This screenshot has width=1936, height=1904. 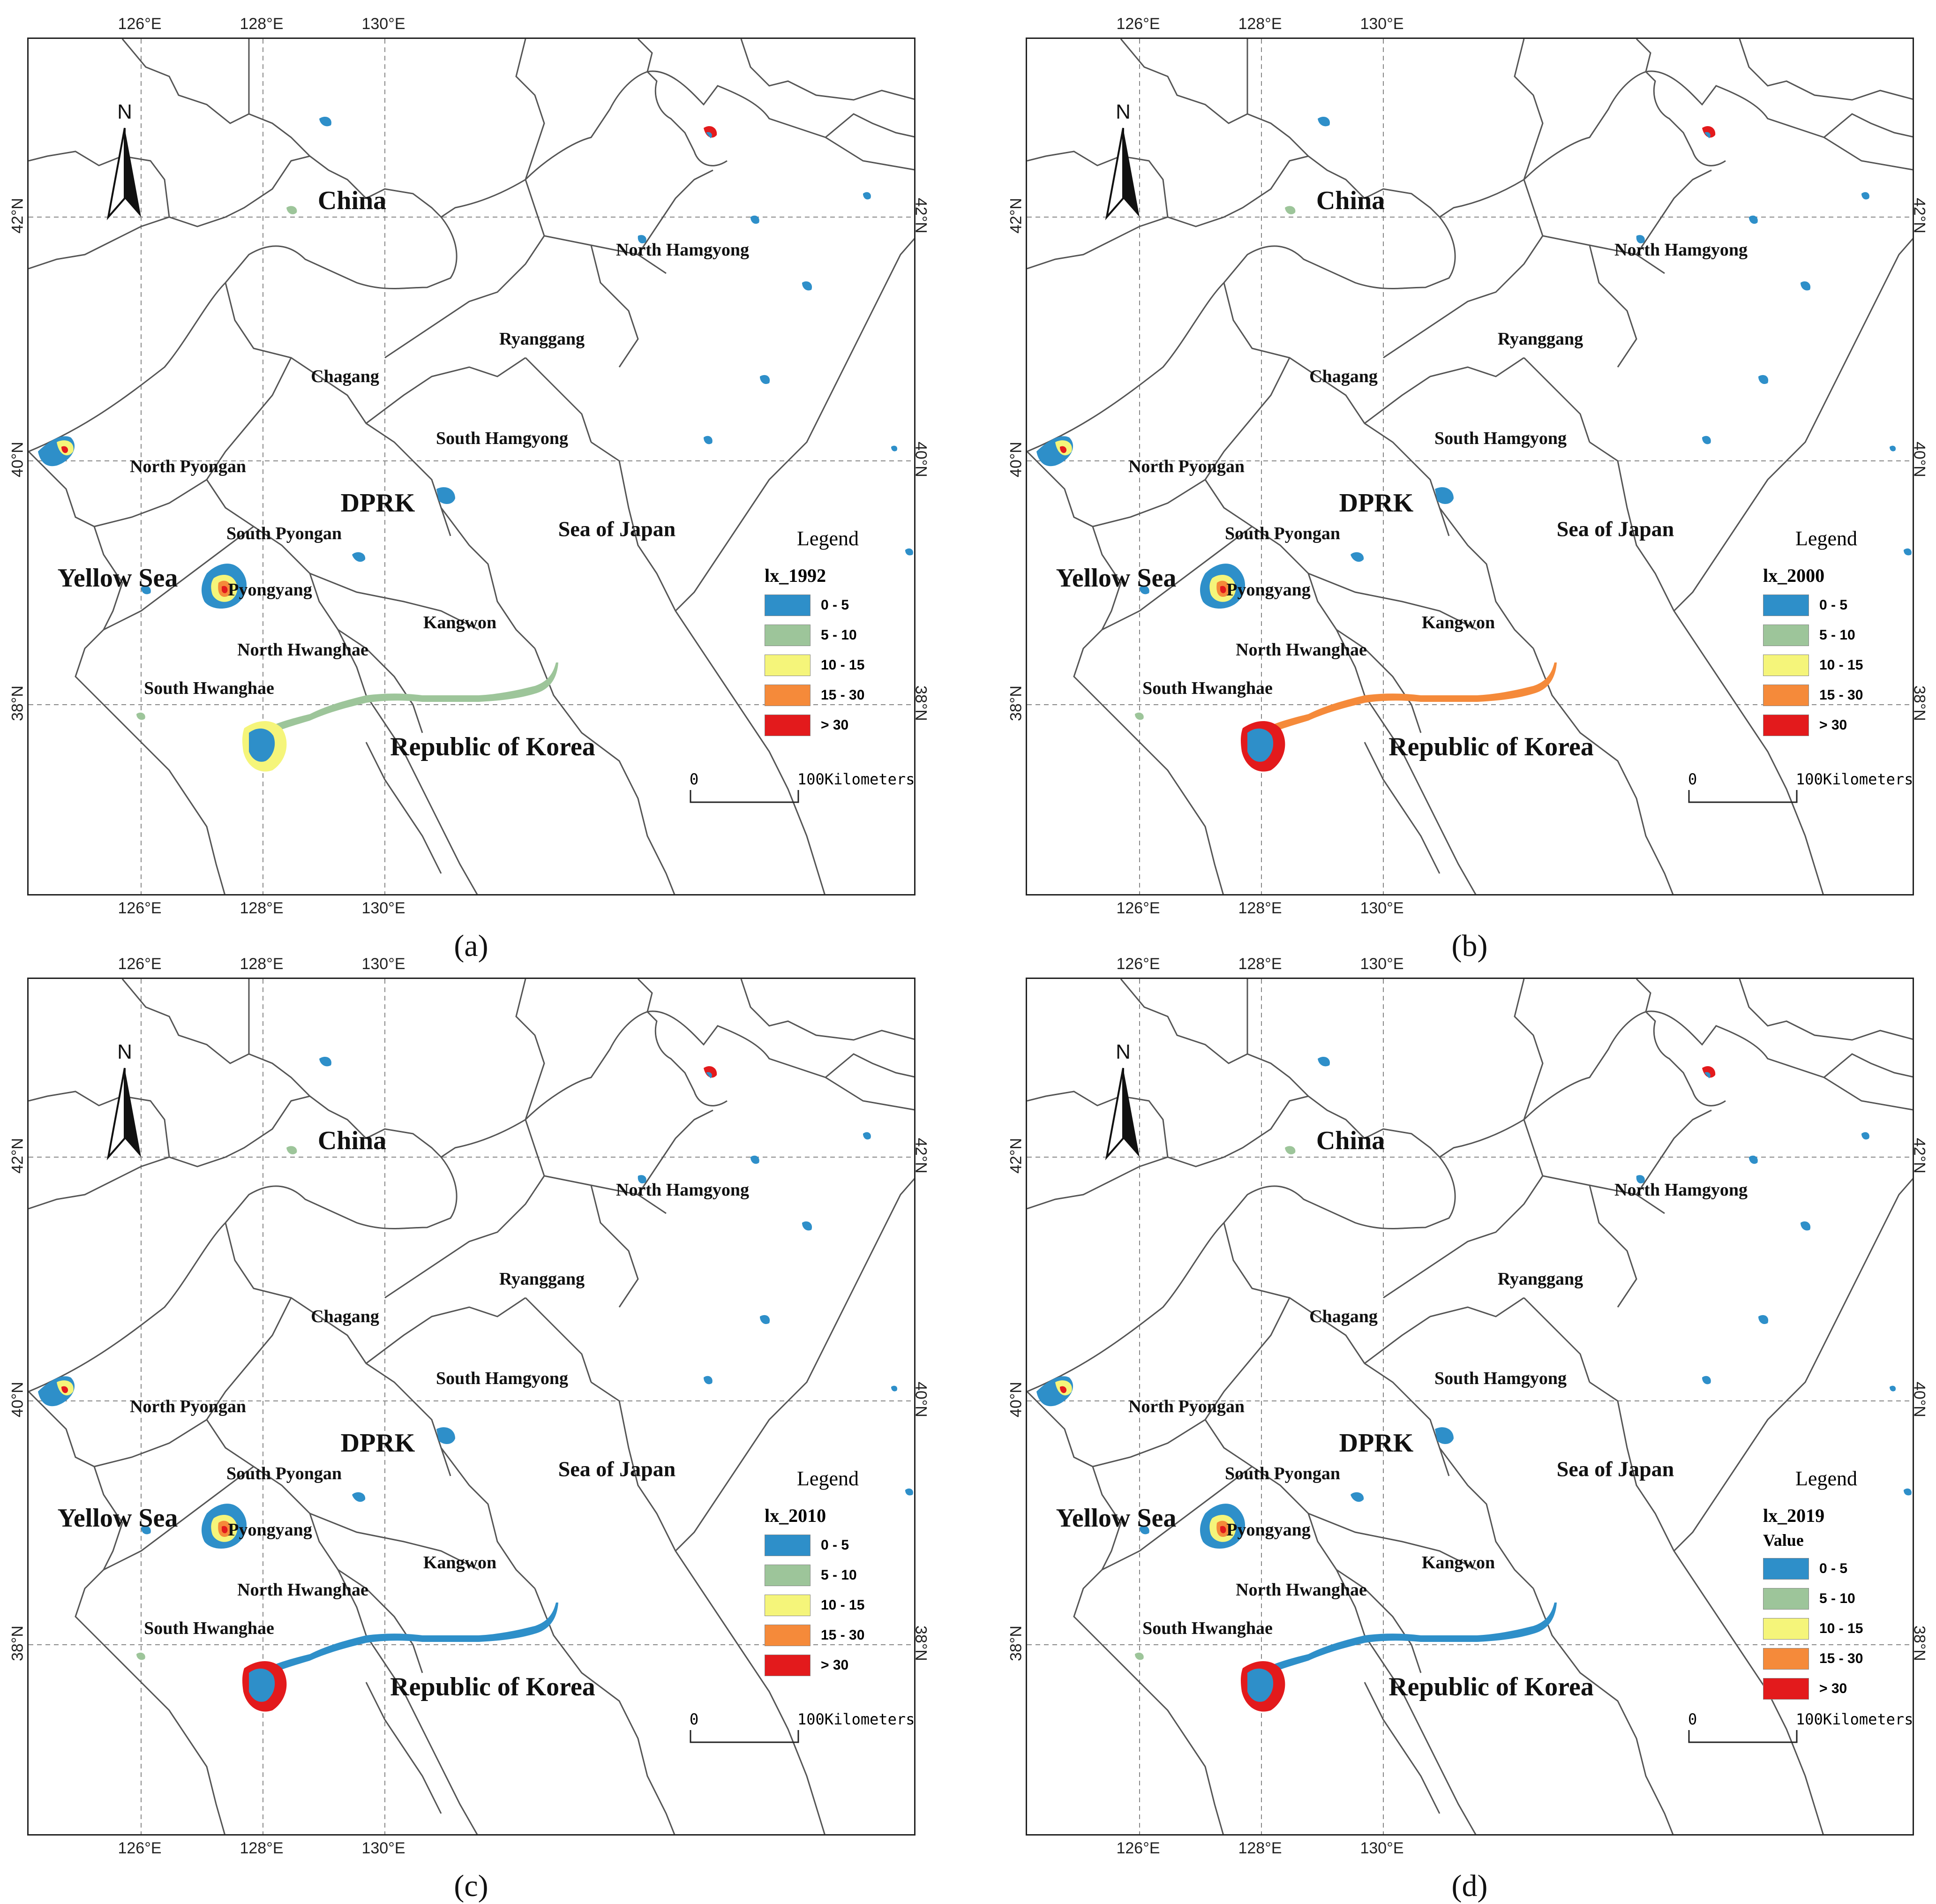 What do you see at coordinates (745, 797) in the screenshot?
I see `scale-bar-line` at bounding box center [745, 797].